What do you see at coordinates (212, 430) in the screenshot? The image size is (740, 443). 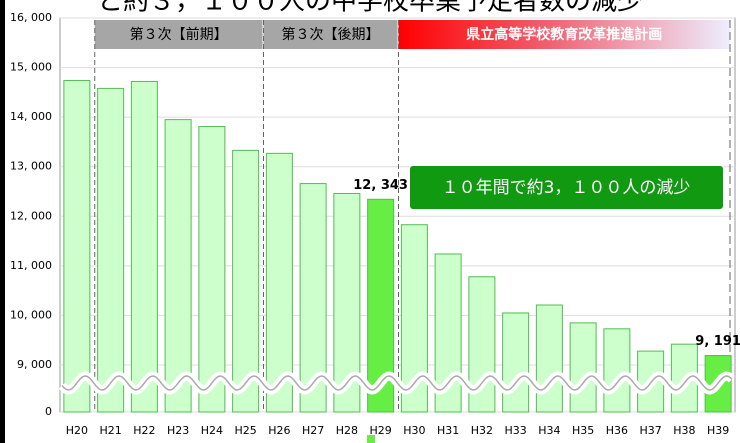 I see `x-tick-label: H24` at bounding box center [212, 430].